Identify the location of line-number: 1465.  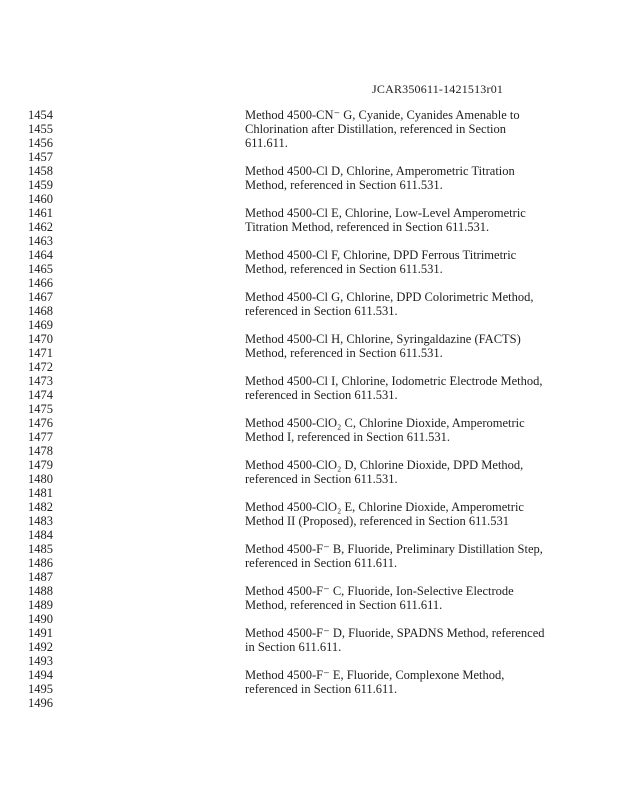
(40, 269).